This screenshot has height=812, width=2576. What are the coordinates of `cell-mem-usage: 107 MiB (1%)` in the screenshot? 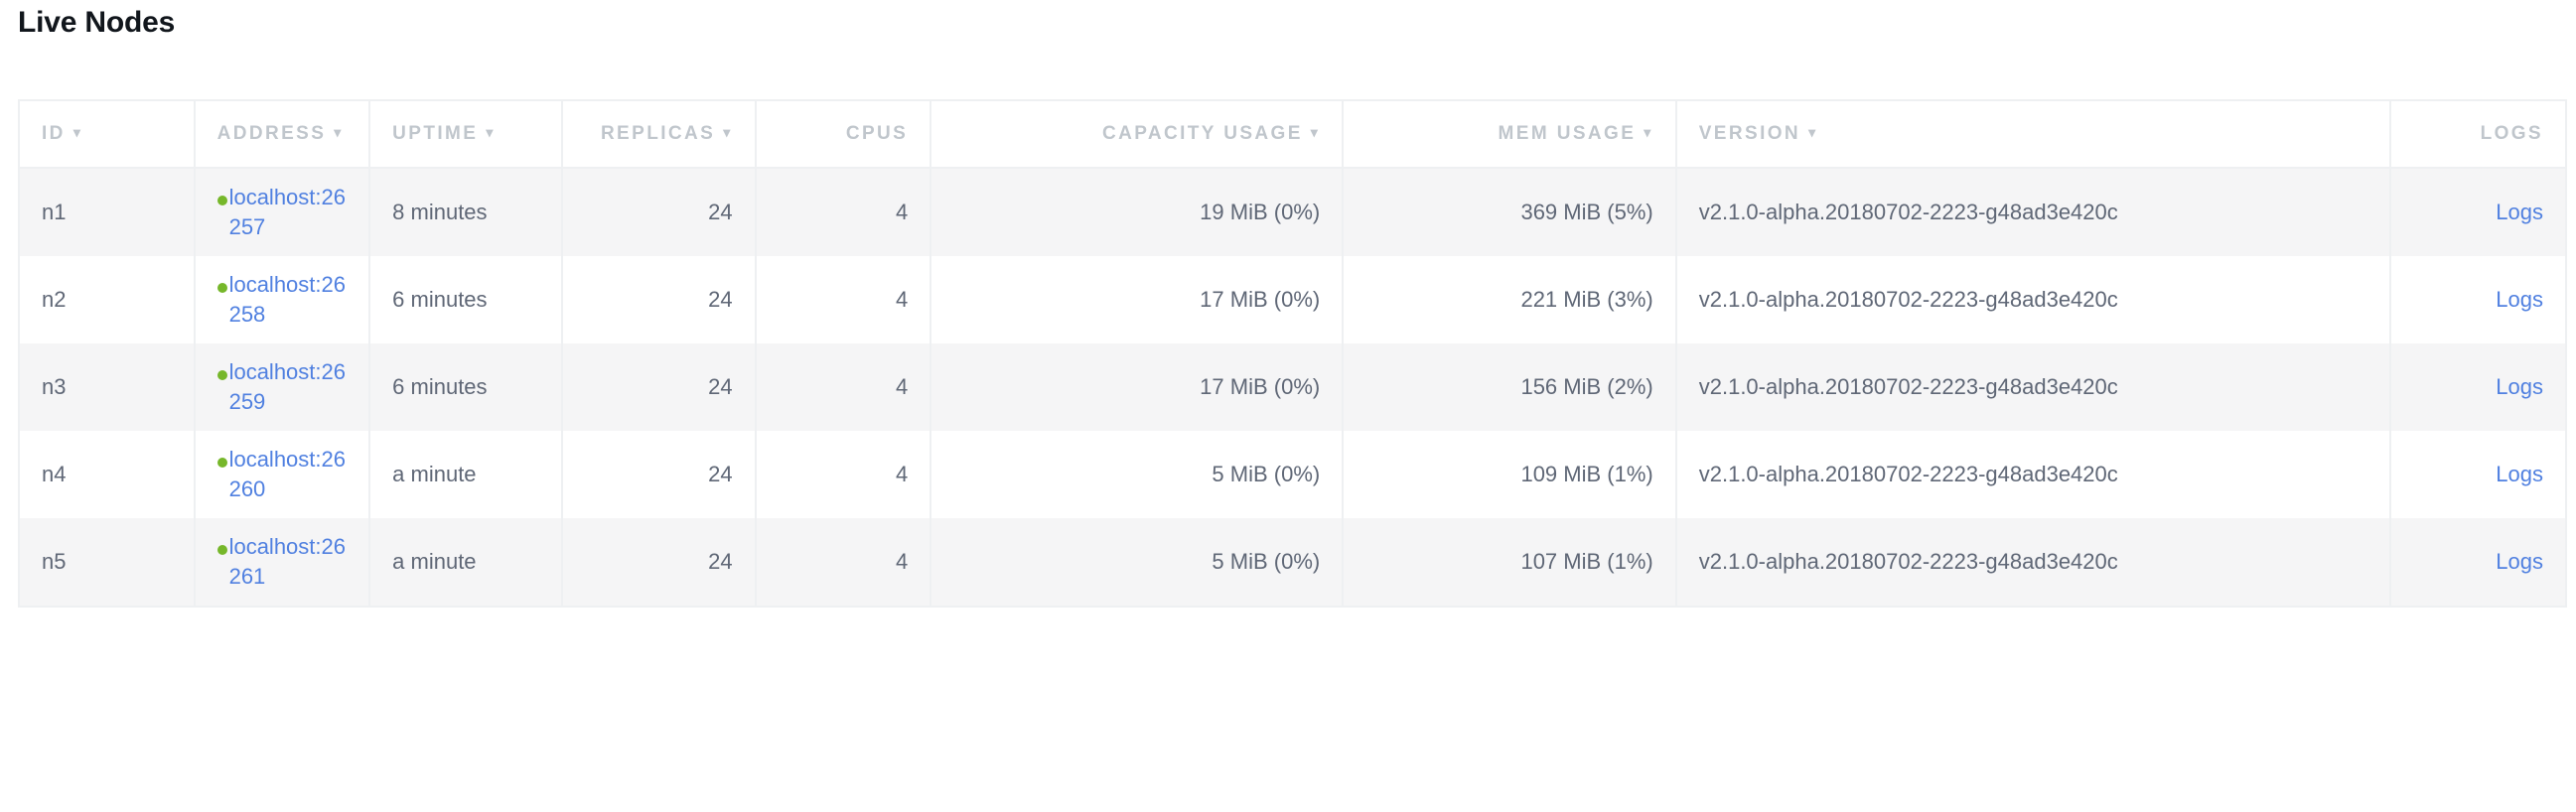 It's located at (1509, 563).